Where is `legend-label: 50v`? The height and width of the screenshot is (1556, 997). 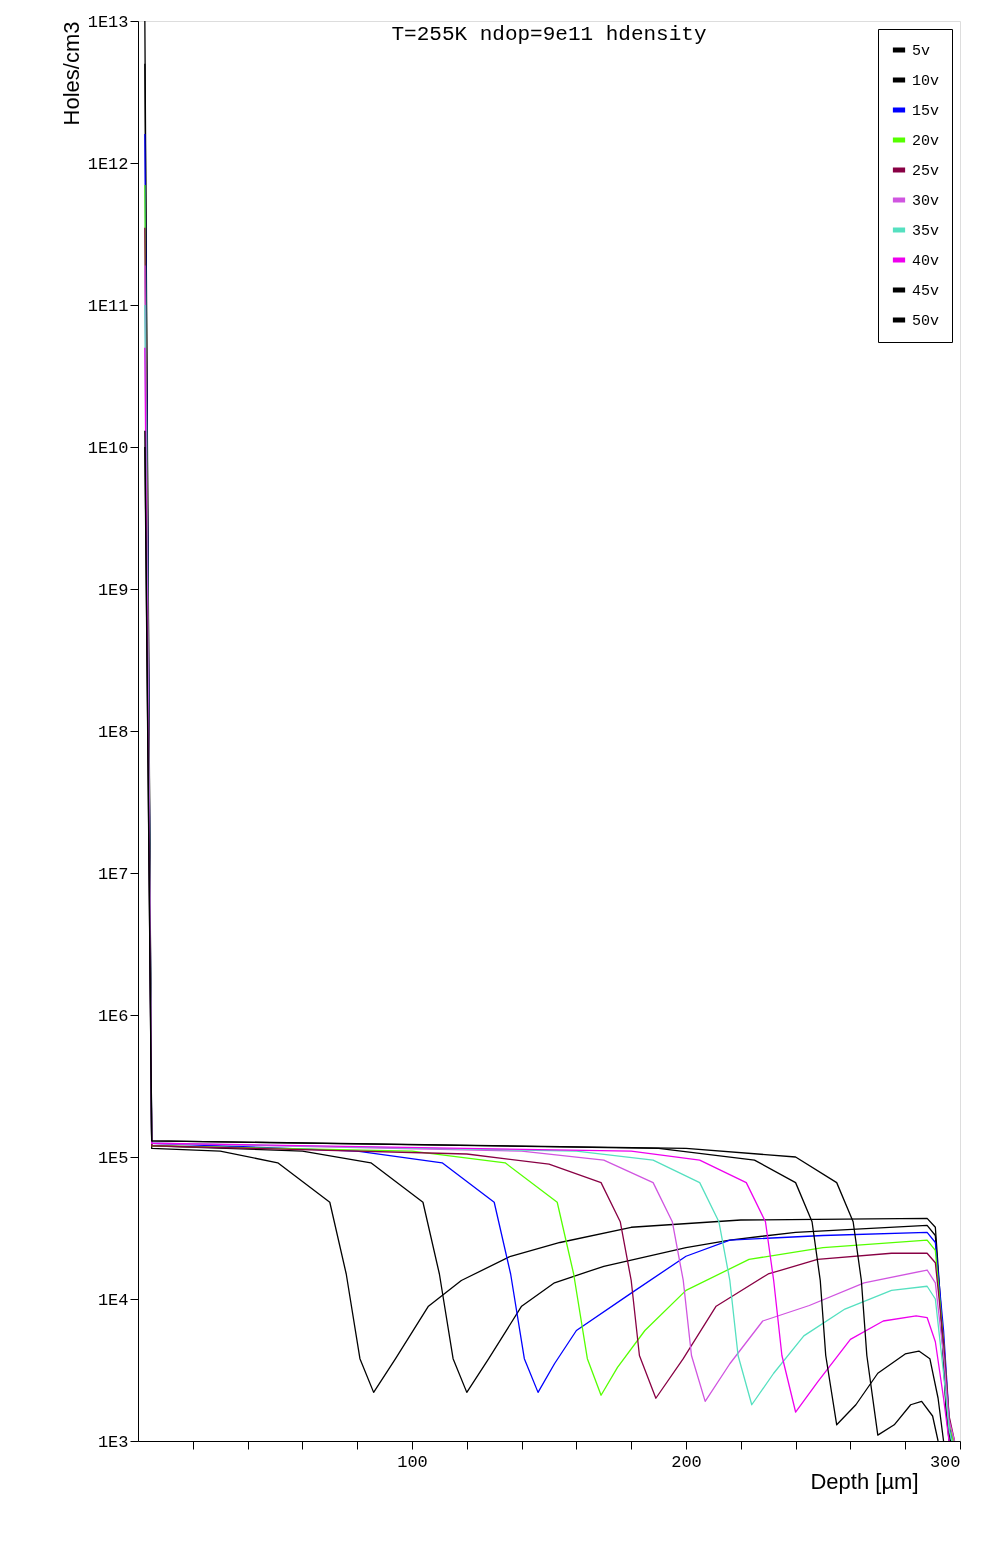 legend-label: 50v is located at coordinates (926, 321).